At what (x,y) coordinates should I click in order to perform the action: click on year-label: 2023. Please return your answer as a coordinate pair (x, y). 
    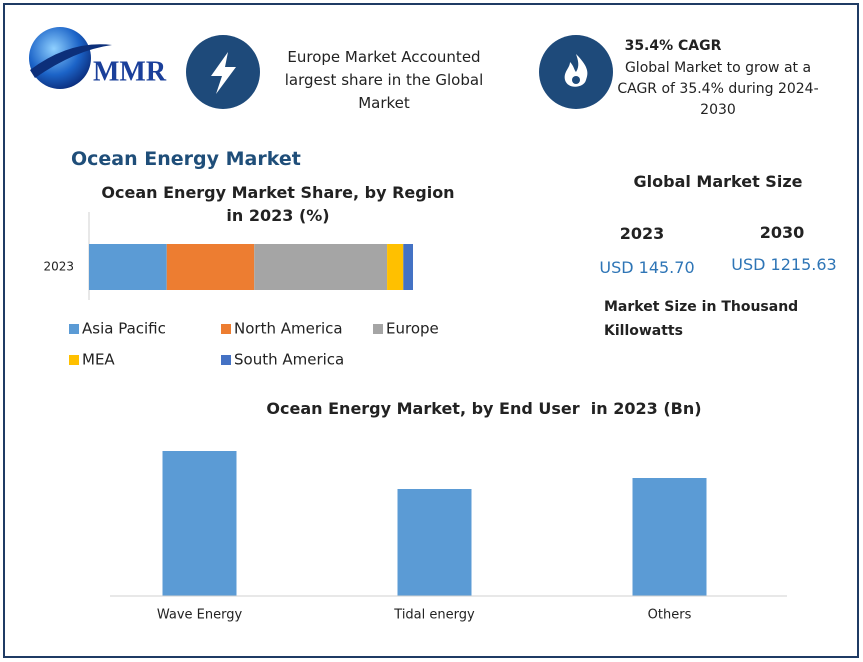
    Looking at the image, I should click on (642, 233).